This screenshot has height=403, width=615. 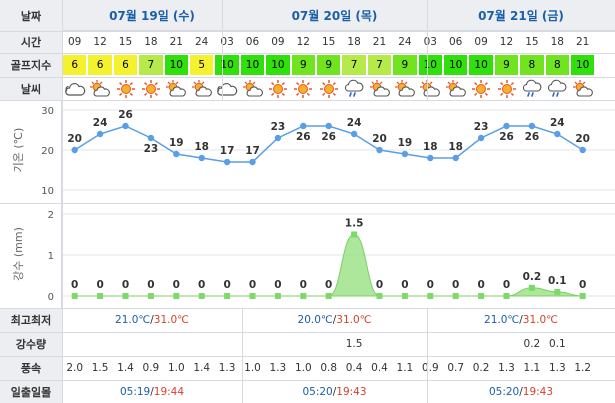 What do you see at coordinates (354, 89) in the screenshot?
I see `rain-icon` at bounding box center [354, 89].